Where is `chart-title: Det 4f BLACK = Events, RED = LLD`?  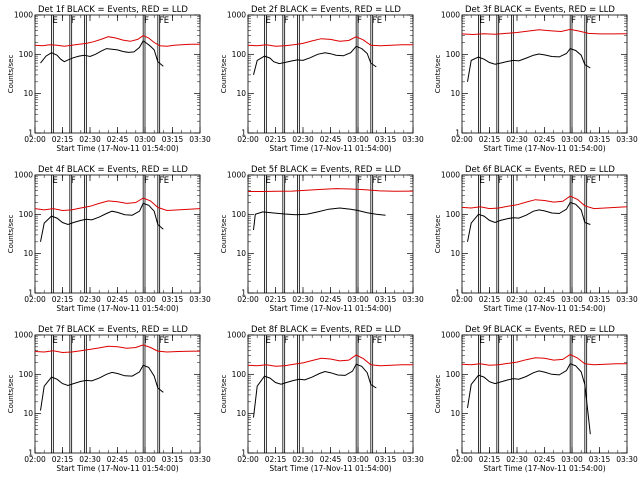
chart-title: Det 4f BLACK = Events, RED = LLD is located at coordinates (113, 170).